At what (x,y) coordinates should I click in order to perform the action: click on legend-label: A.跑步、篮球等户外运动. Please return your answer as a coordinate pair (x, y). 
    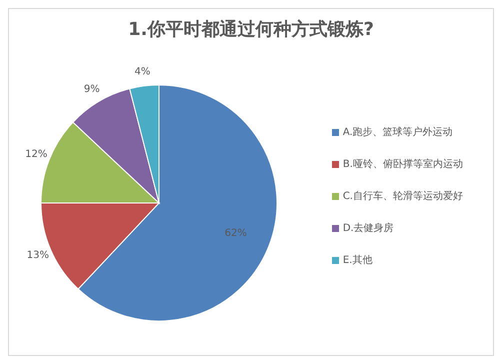
    Looking at the image, I should click on (397, 132).